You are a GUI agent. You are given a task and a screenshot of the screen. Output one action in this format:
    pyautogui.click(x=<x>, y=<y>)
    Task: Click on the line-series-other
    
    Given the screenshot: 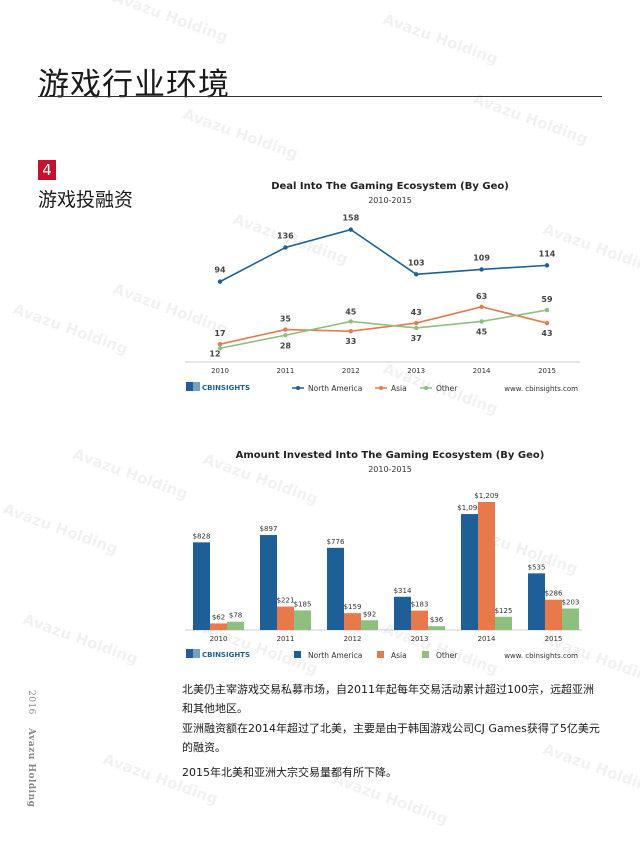 What is the action you would take?
    pyautogui.click(x=383, y=329)
    